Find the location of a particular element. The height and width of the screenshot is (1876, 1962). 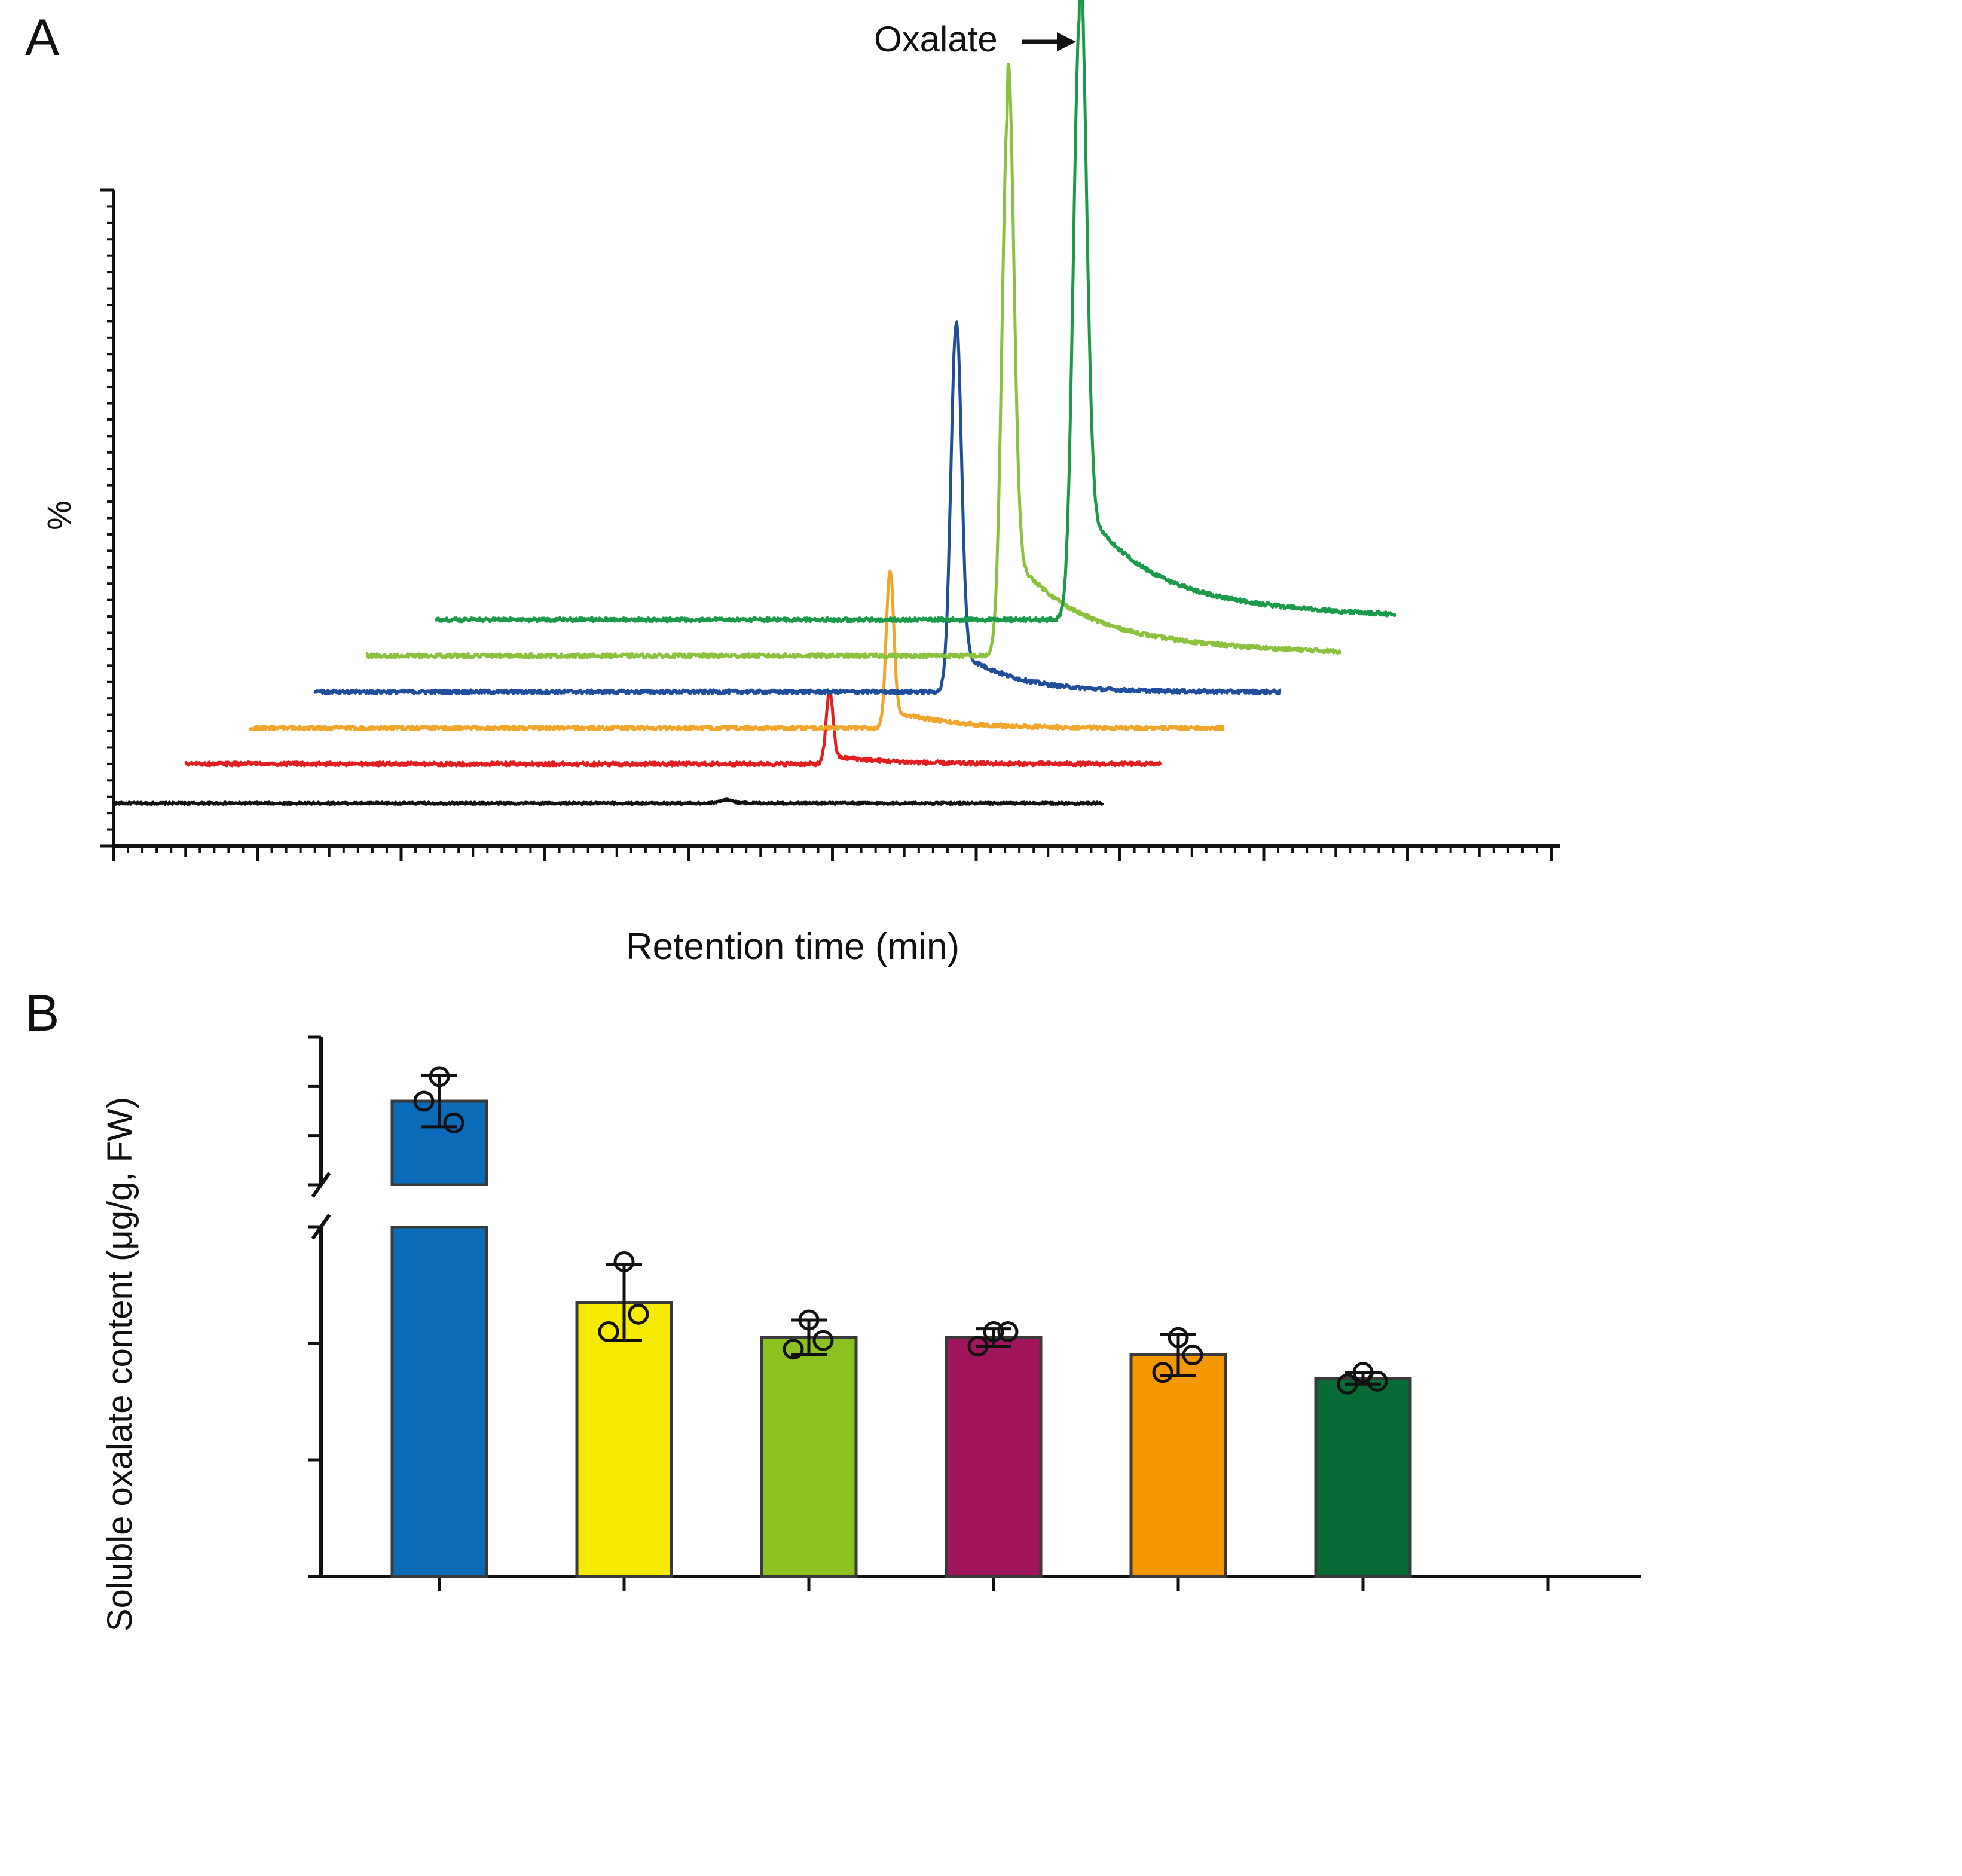

trace-a is located at coordinates (608, 801).